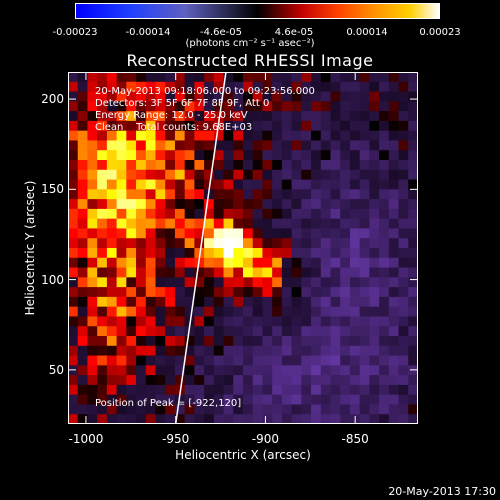 This screenshot has width=500, height=500. Describe the element at coordinates (52, 99) in the screenshot. I see `y-tick-label: 200` at that location.